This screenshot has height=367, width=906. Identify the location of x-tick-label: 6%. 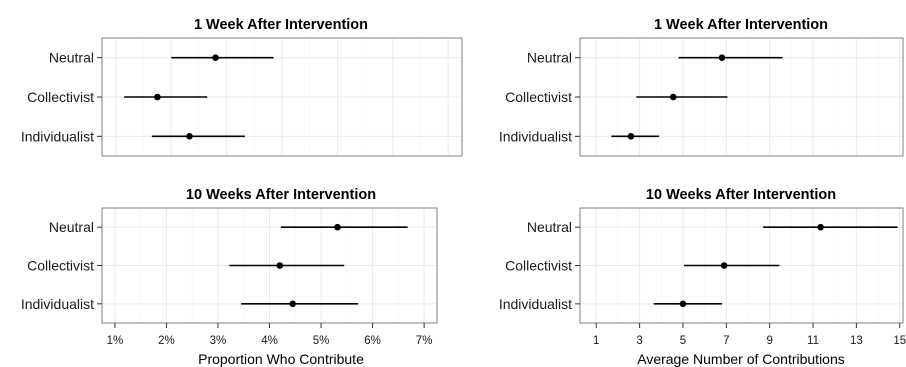
(372, 341).